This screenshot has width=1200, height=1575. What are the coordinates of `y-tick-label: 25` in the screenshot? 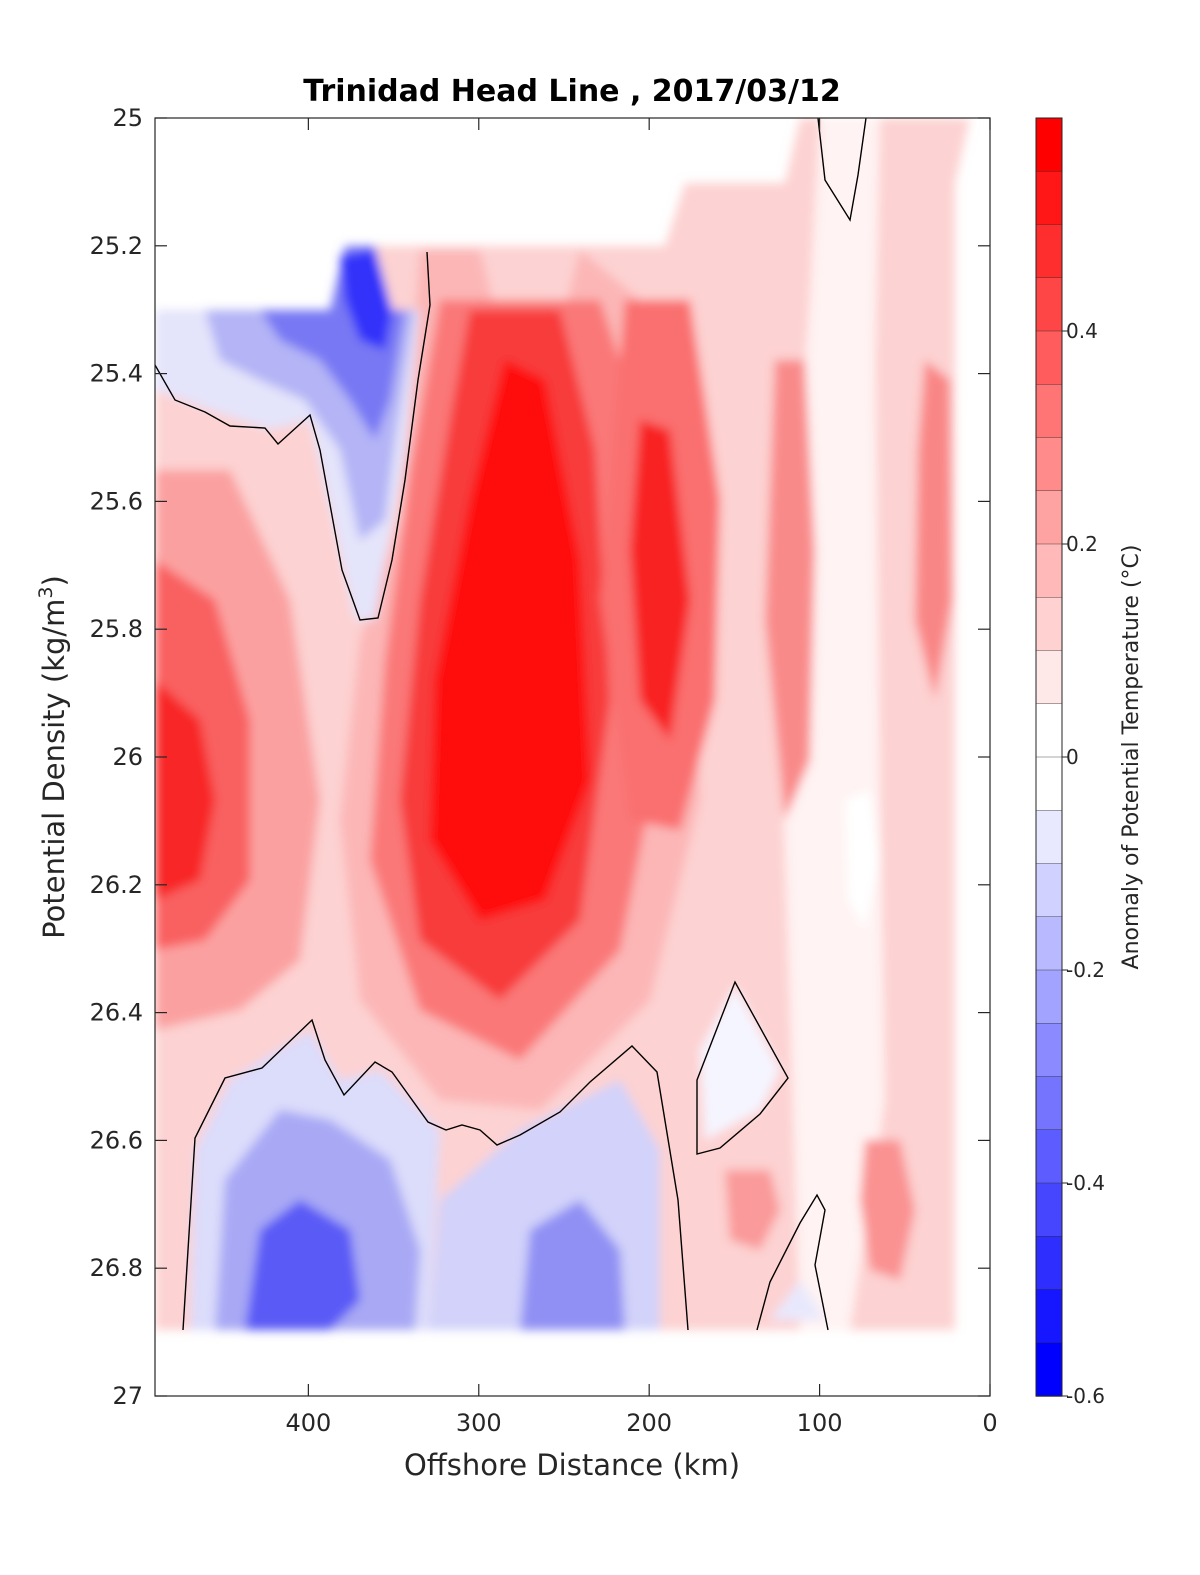 It's located at (127, 118).